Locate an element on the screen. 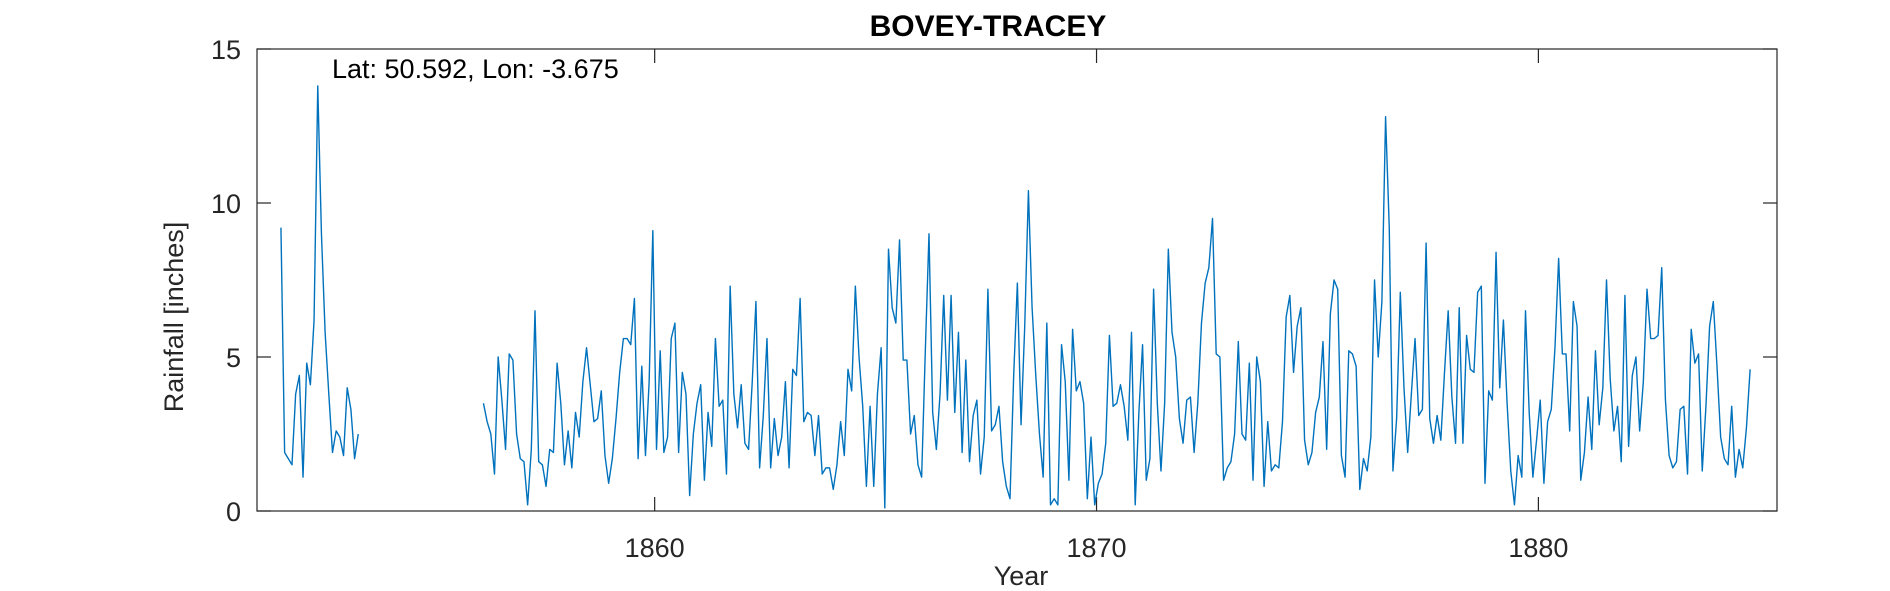  x-tick-label: 1880 is located at coordinates (1538, 548).